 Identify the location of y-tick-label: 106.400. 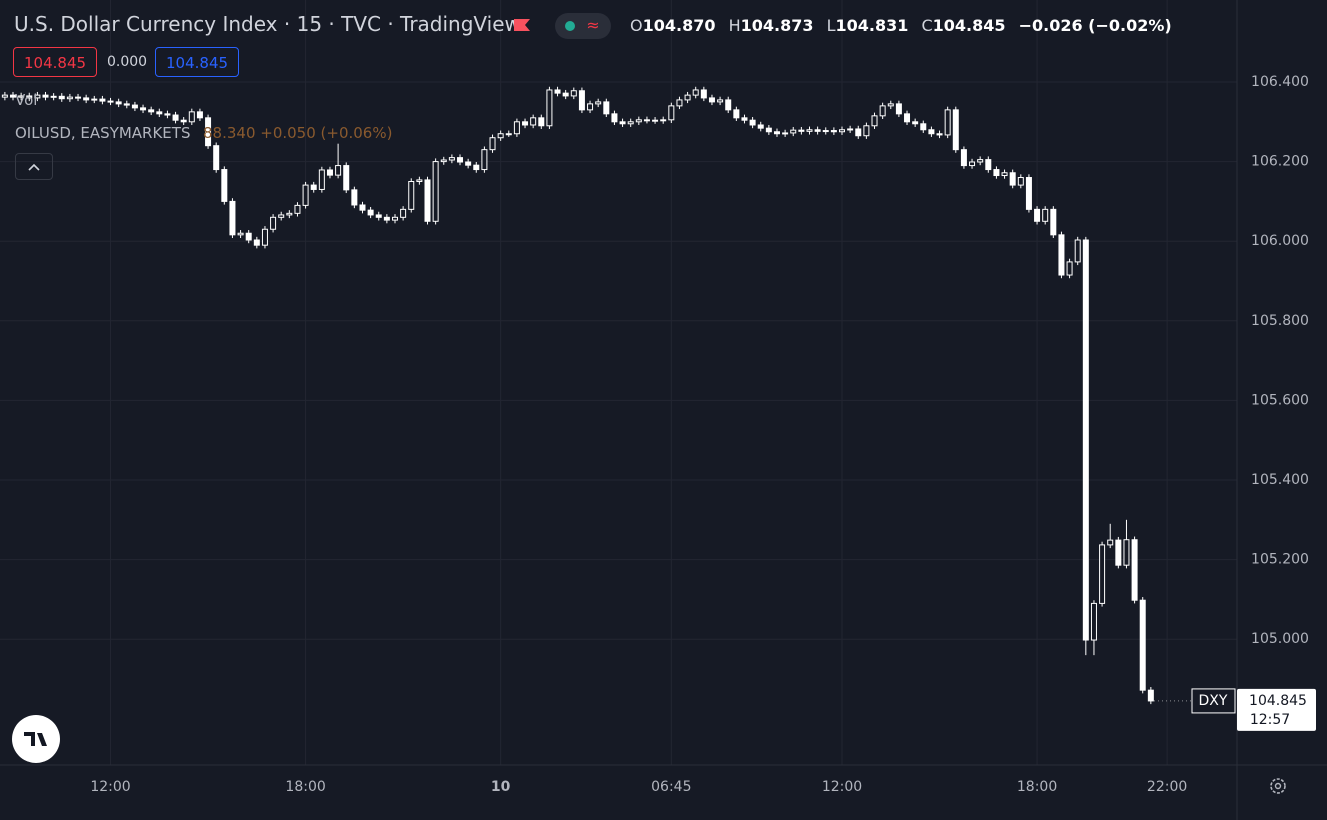
(1280, 82).